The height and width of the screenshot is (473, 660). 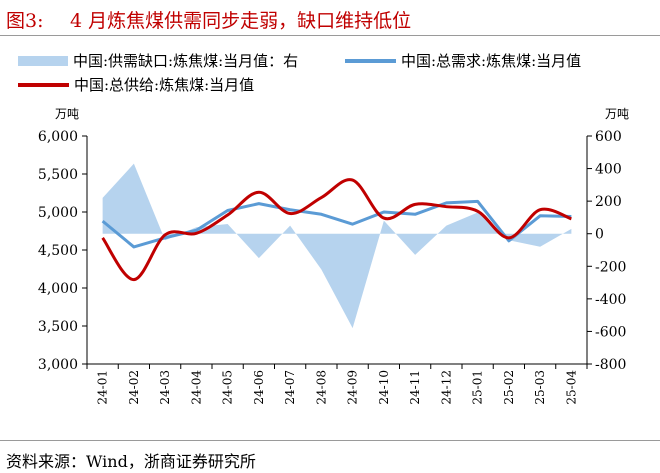 What do you see at coordinates (336, 224) in the screenshot?
I see `series-demand-line` at bounding box center [336, 224].